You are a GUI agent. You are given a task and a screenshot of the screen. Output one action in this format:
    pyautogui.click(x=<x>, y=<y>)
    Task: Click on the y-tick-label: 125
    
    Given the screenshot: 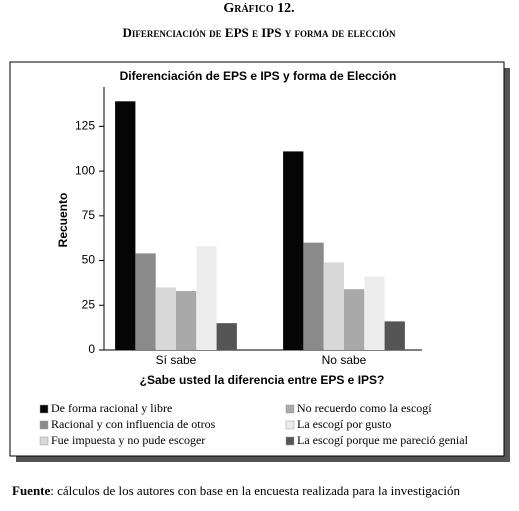 What is the action you would take?
    pyautogui.click(x=85, y=126)
    